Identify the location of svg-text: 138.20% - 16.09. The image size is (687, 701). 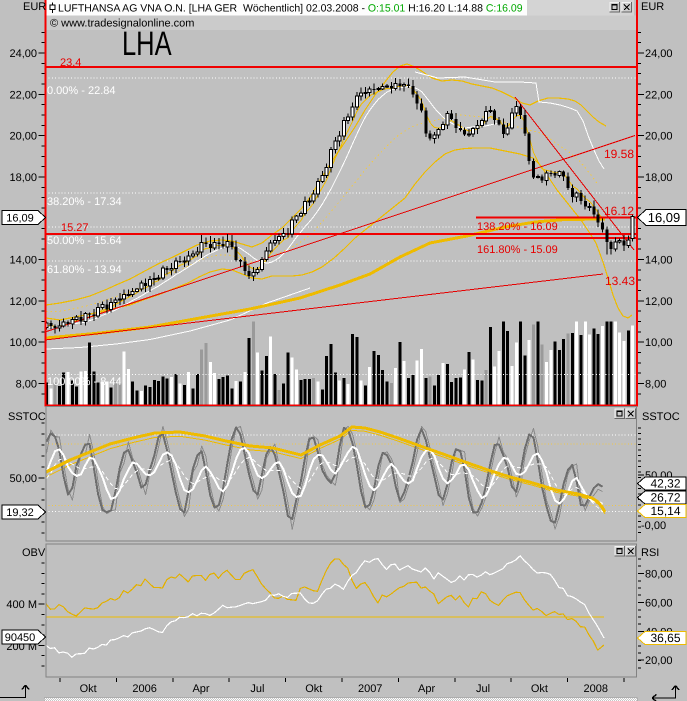
(517, 227).